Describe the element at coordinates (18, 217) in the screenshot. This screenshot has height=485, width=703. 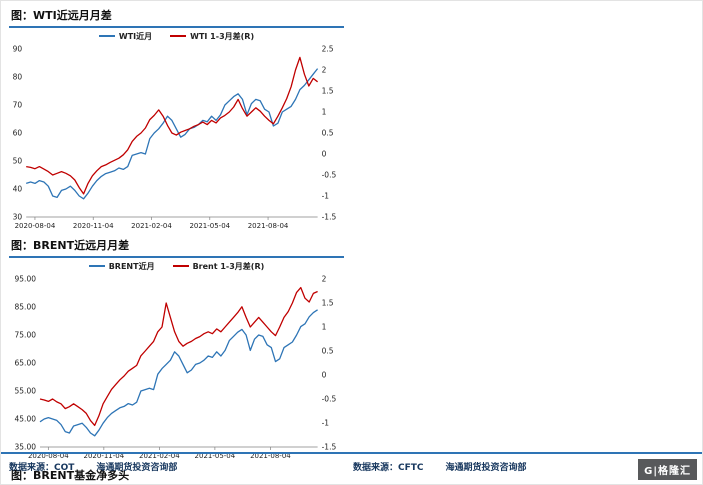
I see `svg-text: 30` at that location.